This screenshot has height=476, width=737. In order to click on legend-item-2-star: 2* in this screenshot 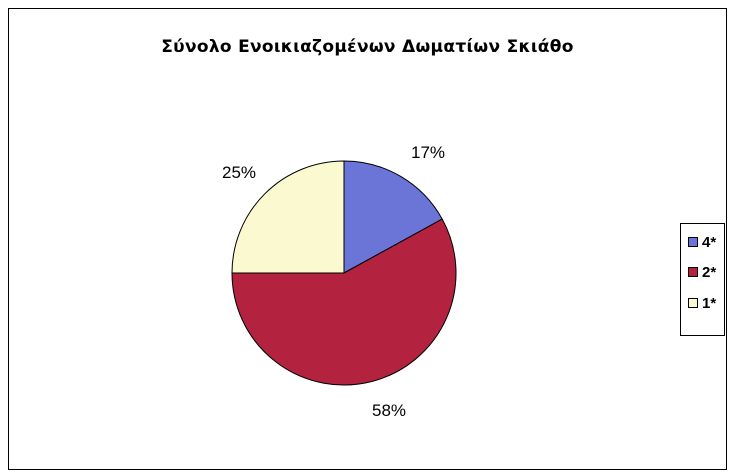, I will do `click(702, 272)`.